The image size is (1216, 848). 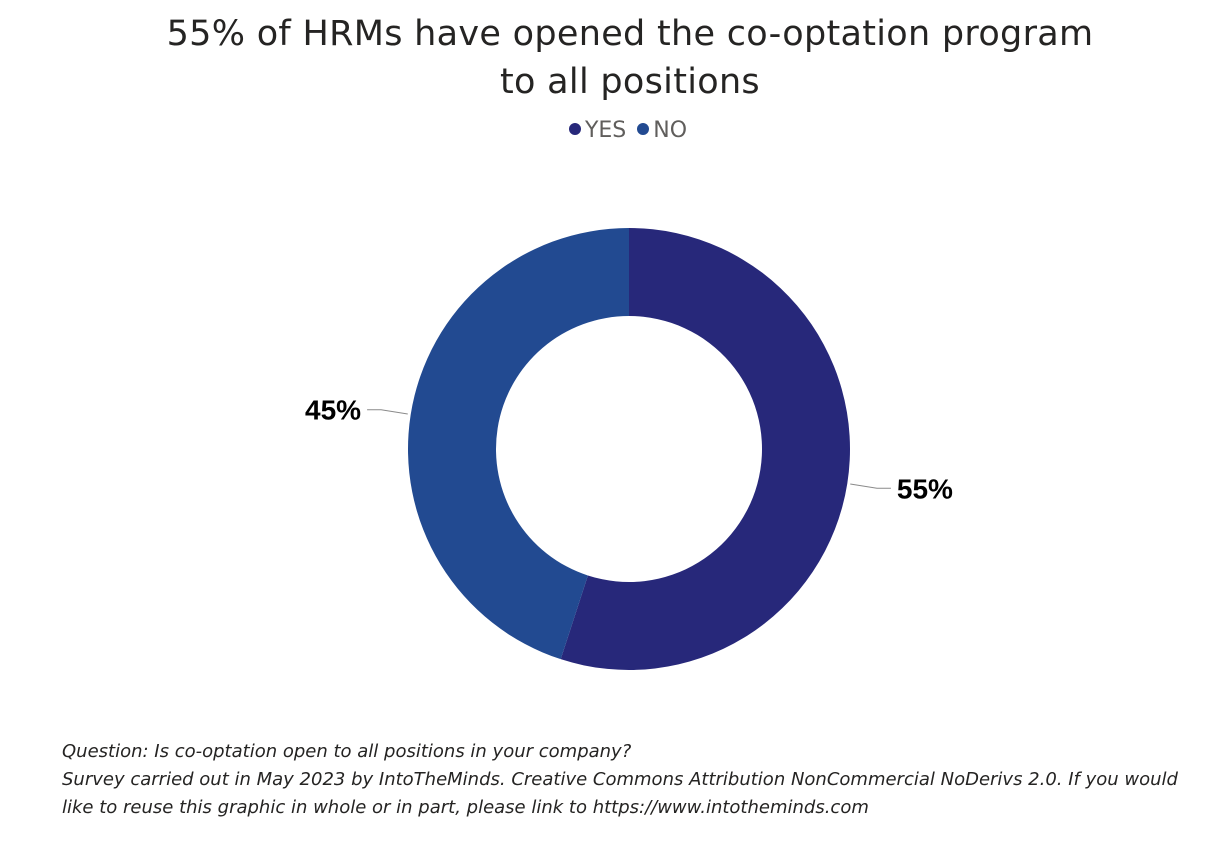 I want to click on donut-slice-yes, so click(x=705, y=449).